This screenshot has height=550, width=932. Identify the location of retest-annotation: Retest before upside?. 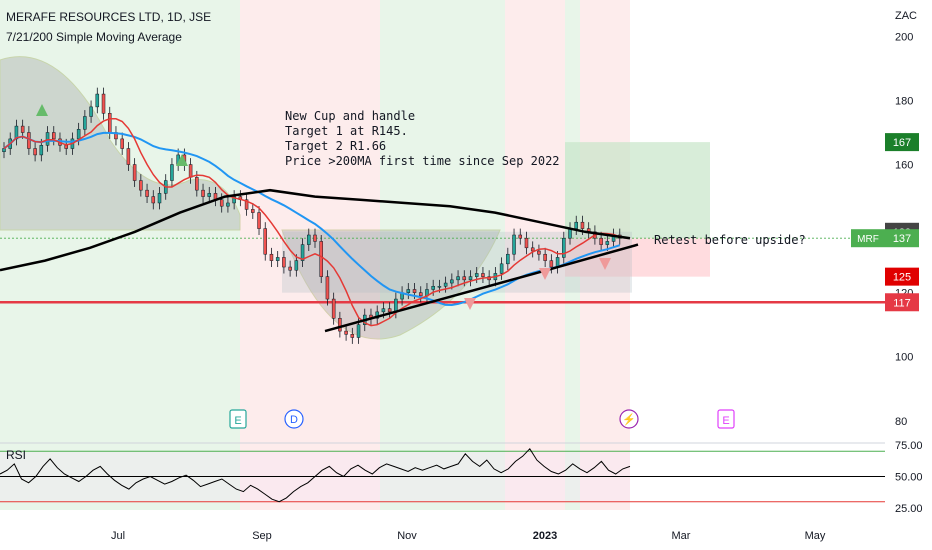
(730, 240).